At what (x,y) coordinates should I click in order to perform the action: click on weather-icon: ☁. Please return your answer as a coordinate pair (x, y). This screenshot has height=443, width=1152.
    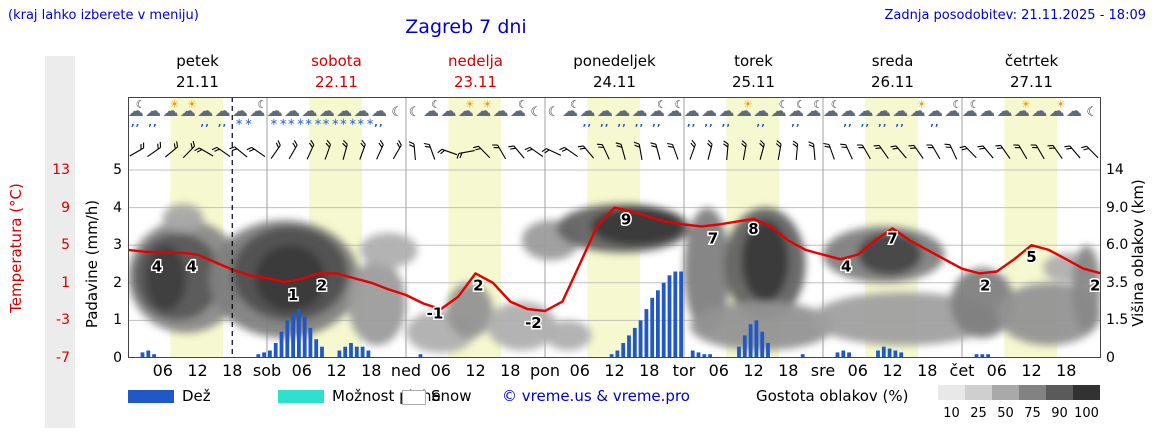
    Looking at the image, I should click on (1005, 117).